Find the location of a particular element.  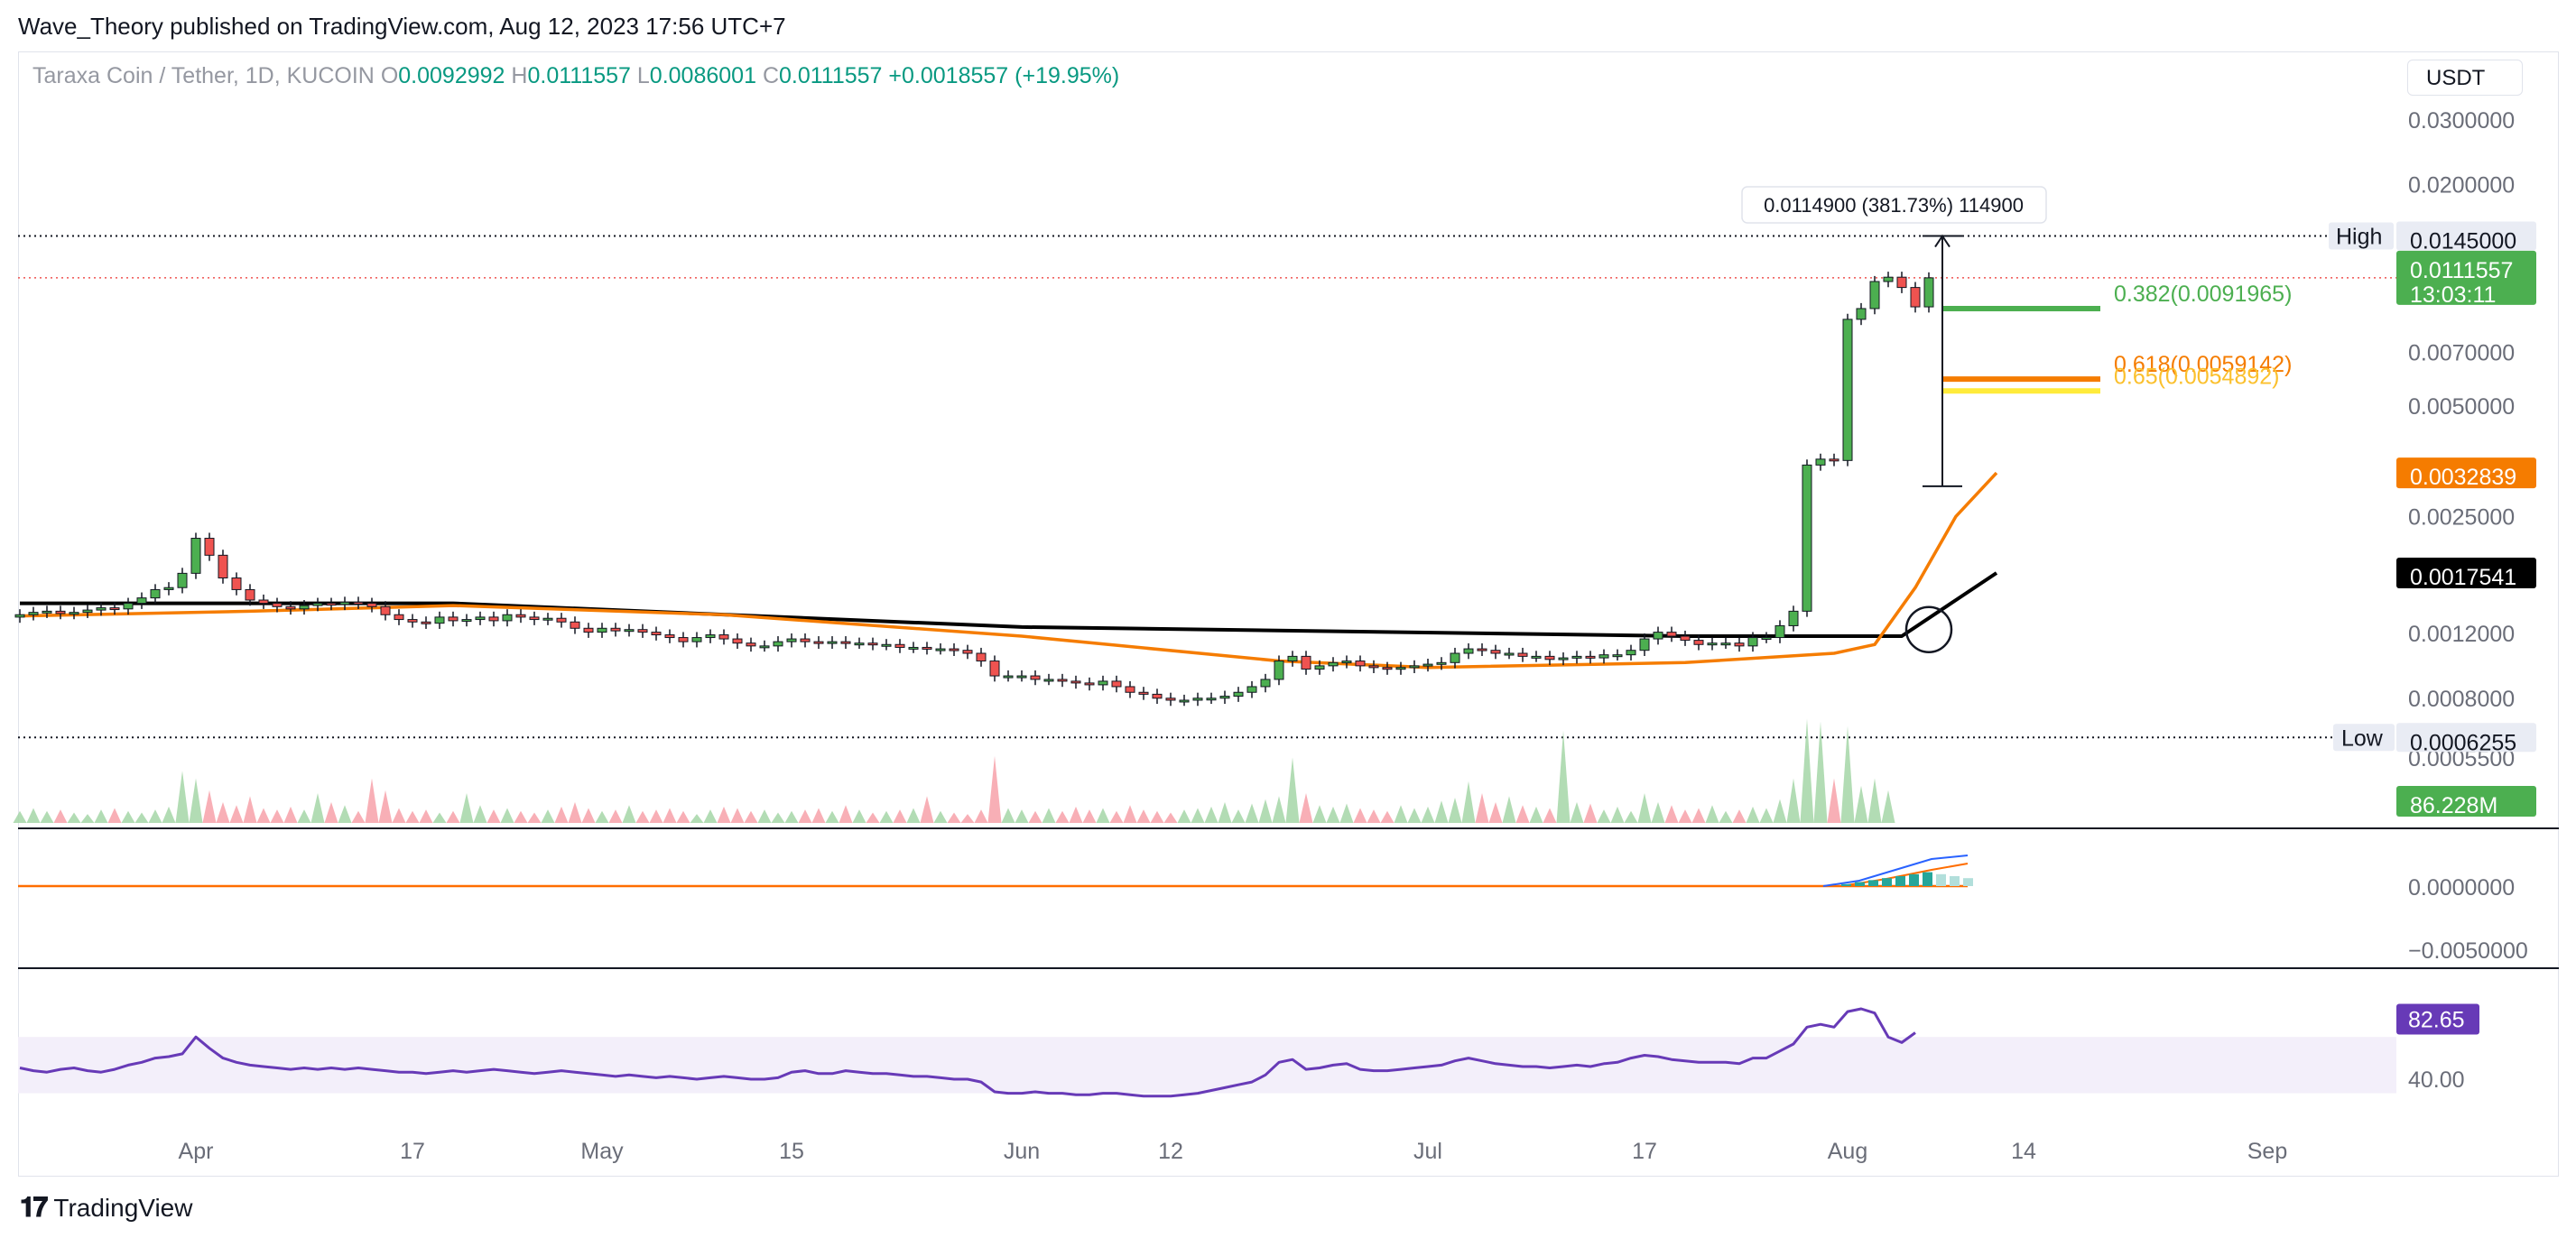

legend-high: 0.0111557 is located at coordinates (579, 75).